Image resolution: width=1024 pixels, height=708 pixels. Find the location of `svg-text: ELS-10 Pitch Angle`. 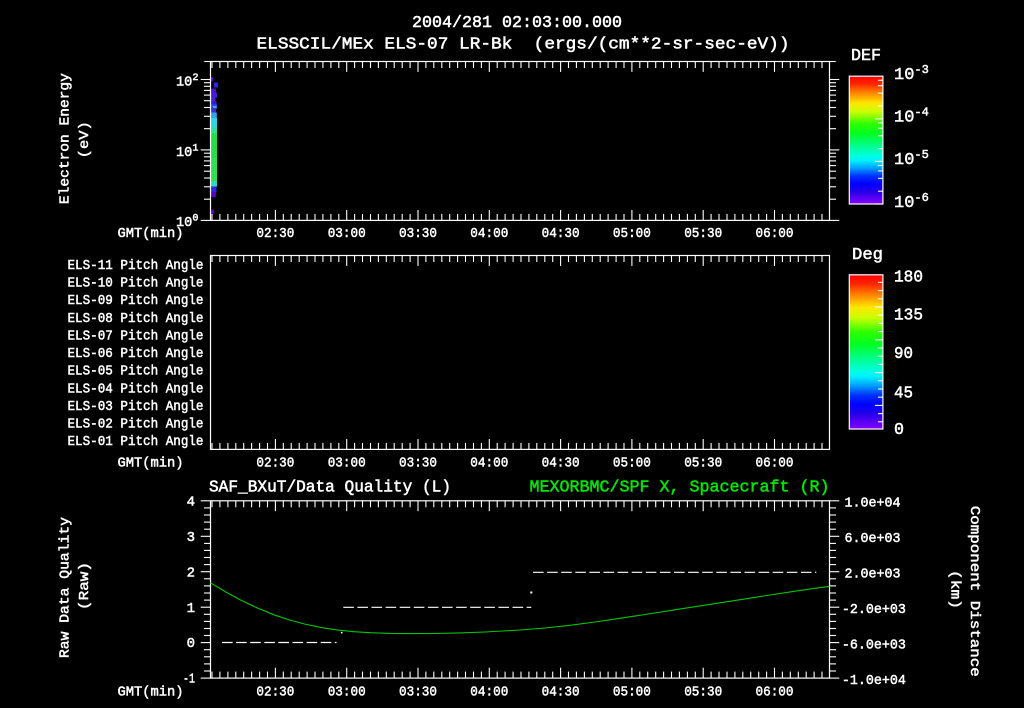

svg-text: ELS-10 Pitch Angle is located at coordinates (136, 284).